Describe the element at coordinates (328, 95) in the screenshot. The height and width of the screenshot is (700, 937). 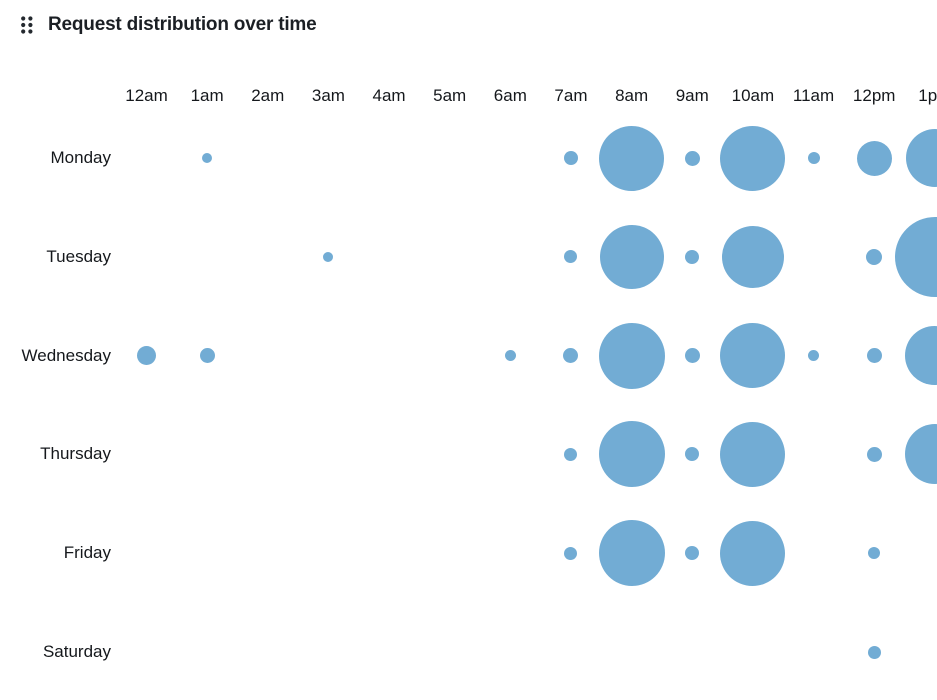
I see `x-axis-label-3am: 3am` at that location.